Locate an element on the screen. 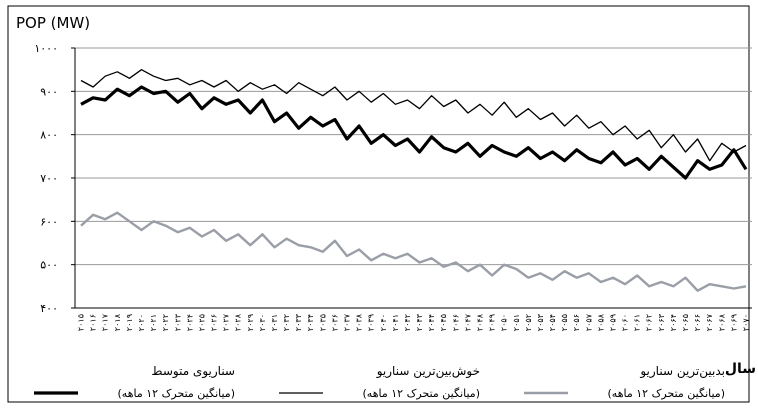 Image resolution: width=758 pixels, height=408 pixels. x-tick-label: ۲۰۱۸ is located at coordinates (117, 322).